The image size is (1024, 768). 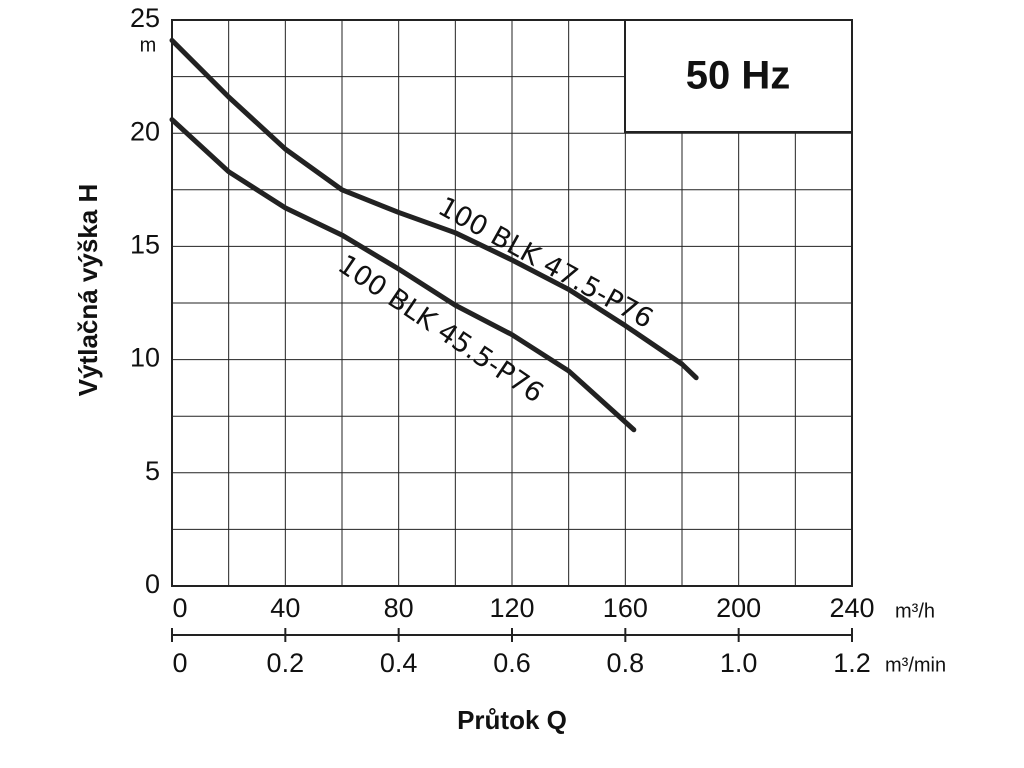 What do you see at coordinates (511, 608) in the screenshot?
I see `x-tick-label: 120` at bounding box center [511, 608].